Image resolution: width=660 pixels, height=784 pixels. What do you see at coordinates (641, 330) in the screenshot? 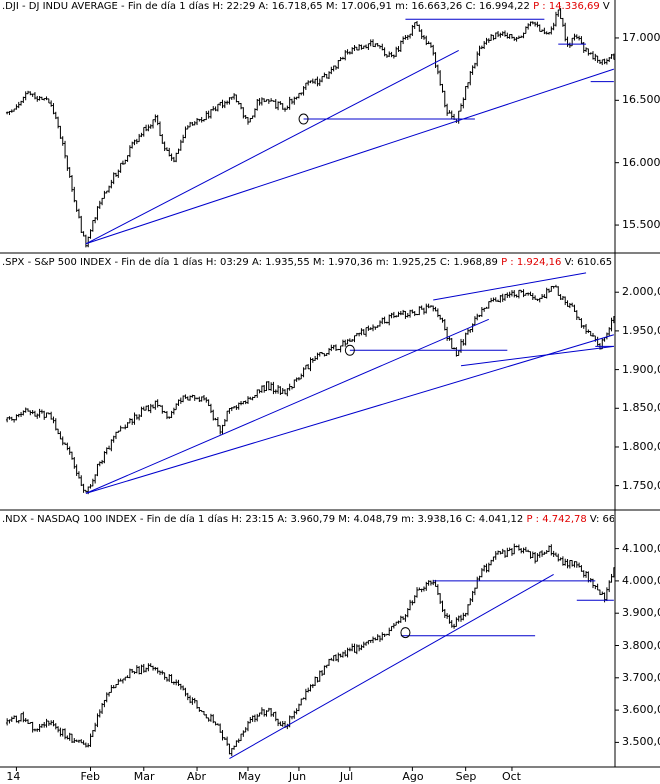
I see `y-tick-label: 1.950,0` at bounding box center [641, 330].